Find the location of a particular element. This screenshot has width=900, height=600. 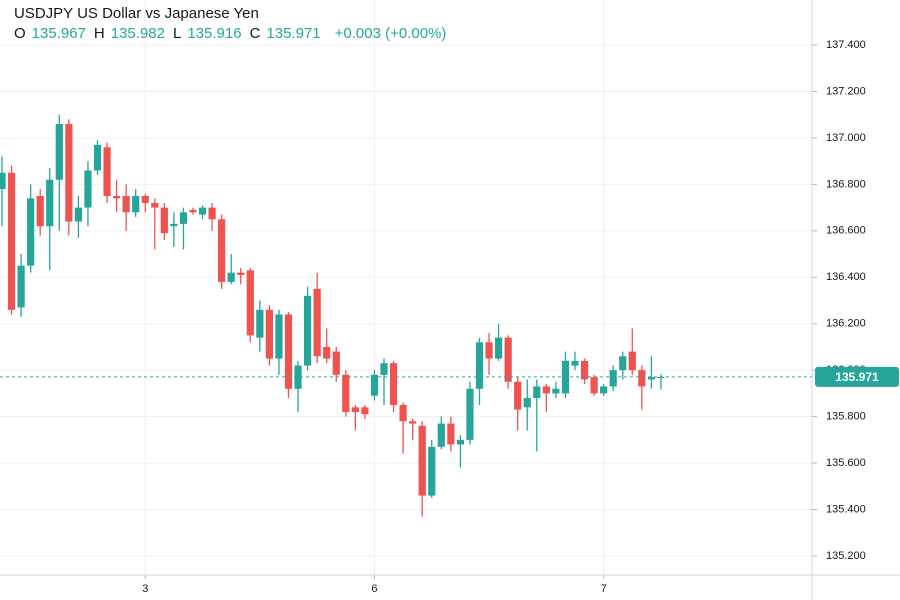

last-price-label: 135.971 is located at coordinates (857, 377).